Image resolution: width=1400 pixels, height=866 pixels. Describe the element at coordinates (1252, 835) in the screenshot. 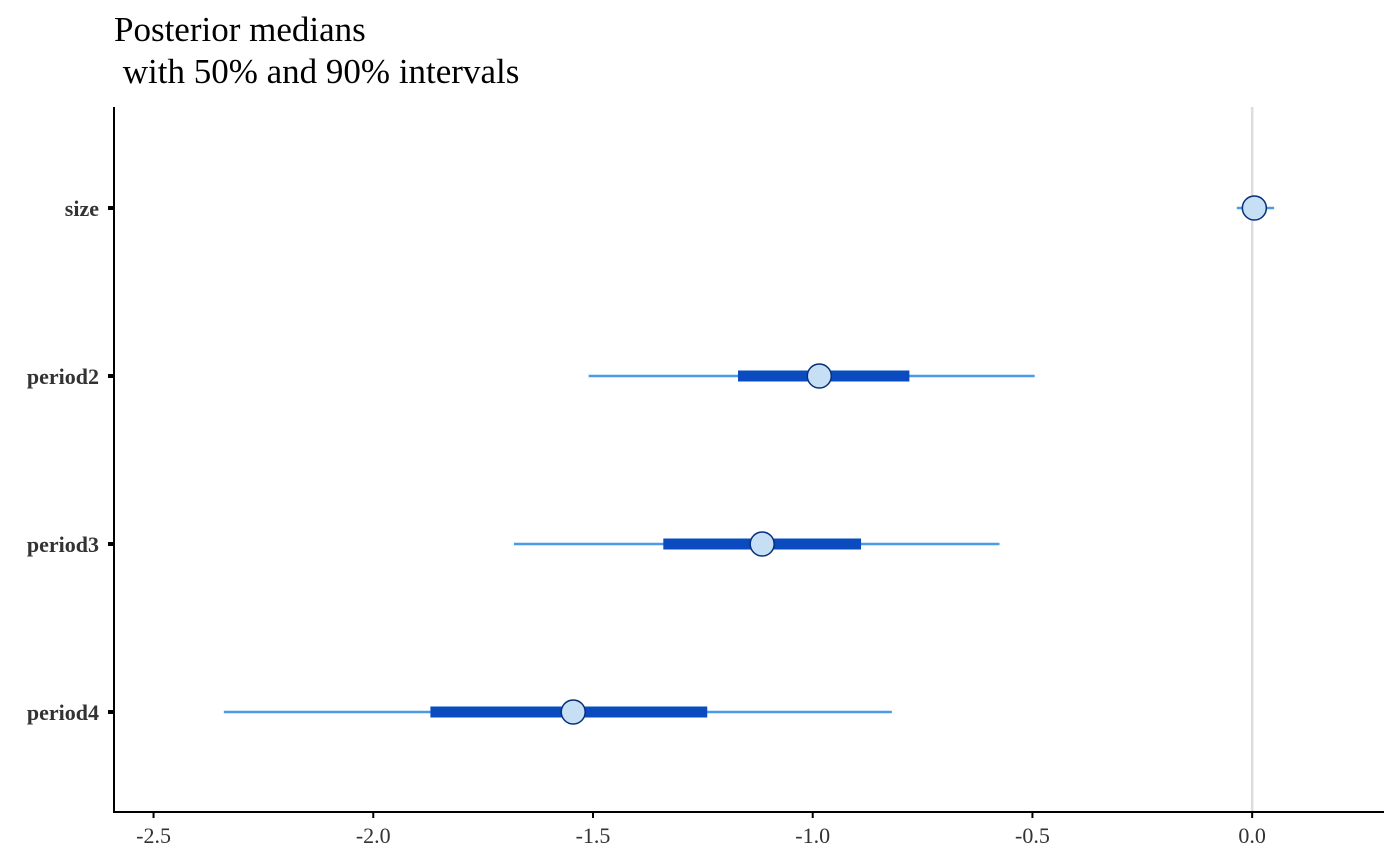

I see `x-tick-label: 0.0` at that location.